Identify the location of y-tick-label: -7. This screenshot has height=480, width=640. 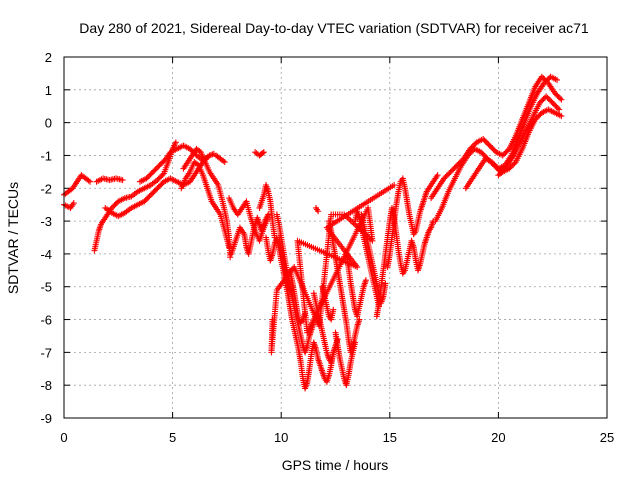
(46, 352).